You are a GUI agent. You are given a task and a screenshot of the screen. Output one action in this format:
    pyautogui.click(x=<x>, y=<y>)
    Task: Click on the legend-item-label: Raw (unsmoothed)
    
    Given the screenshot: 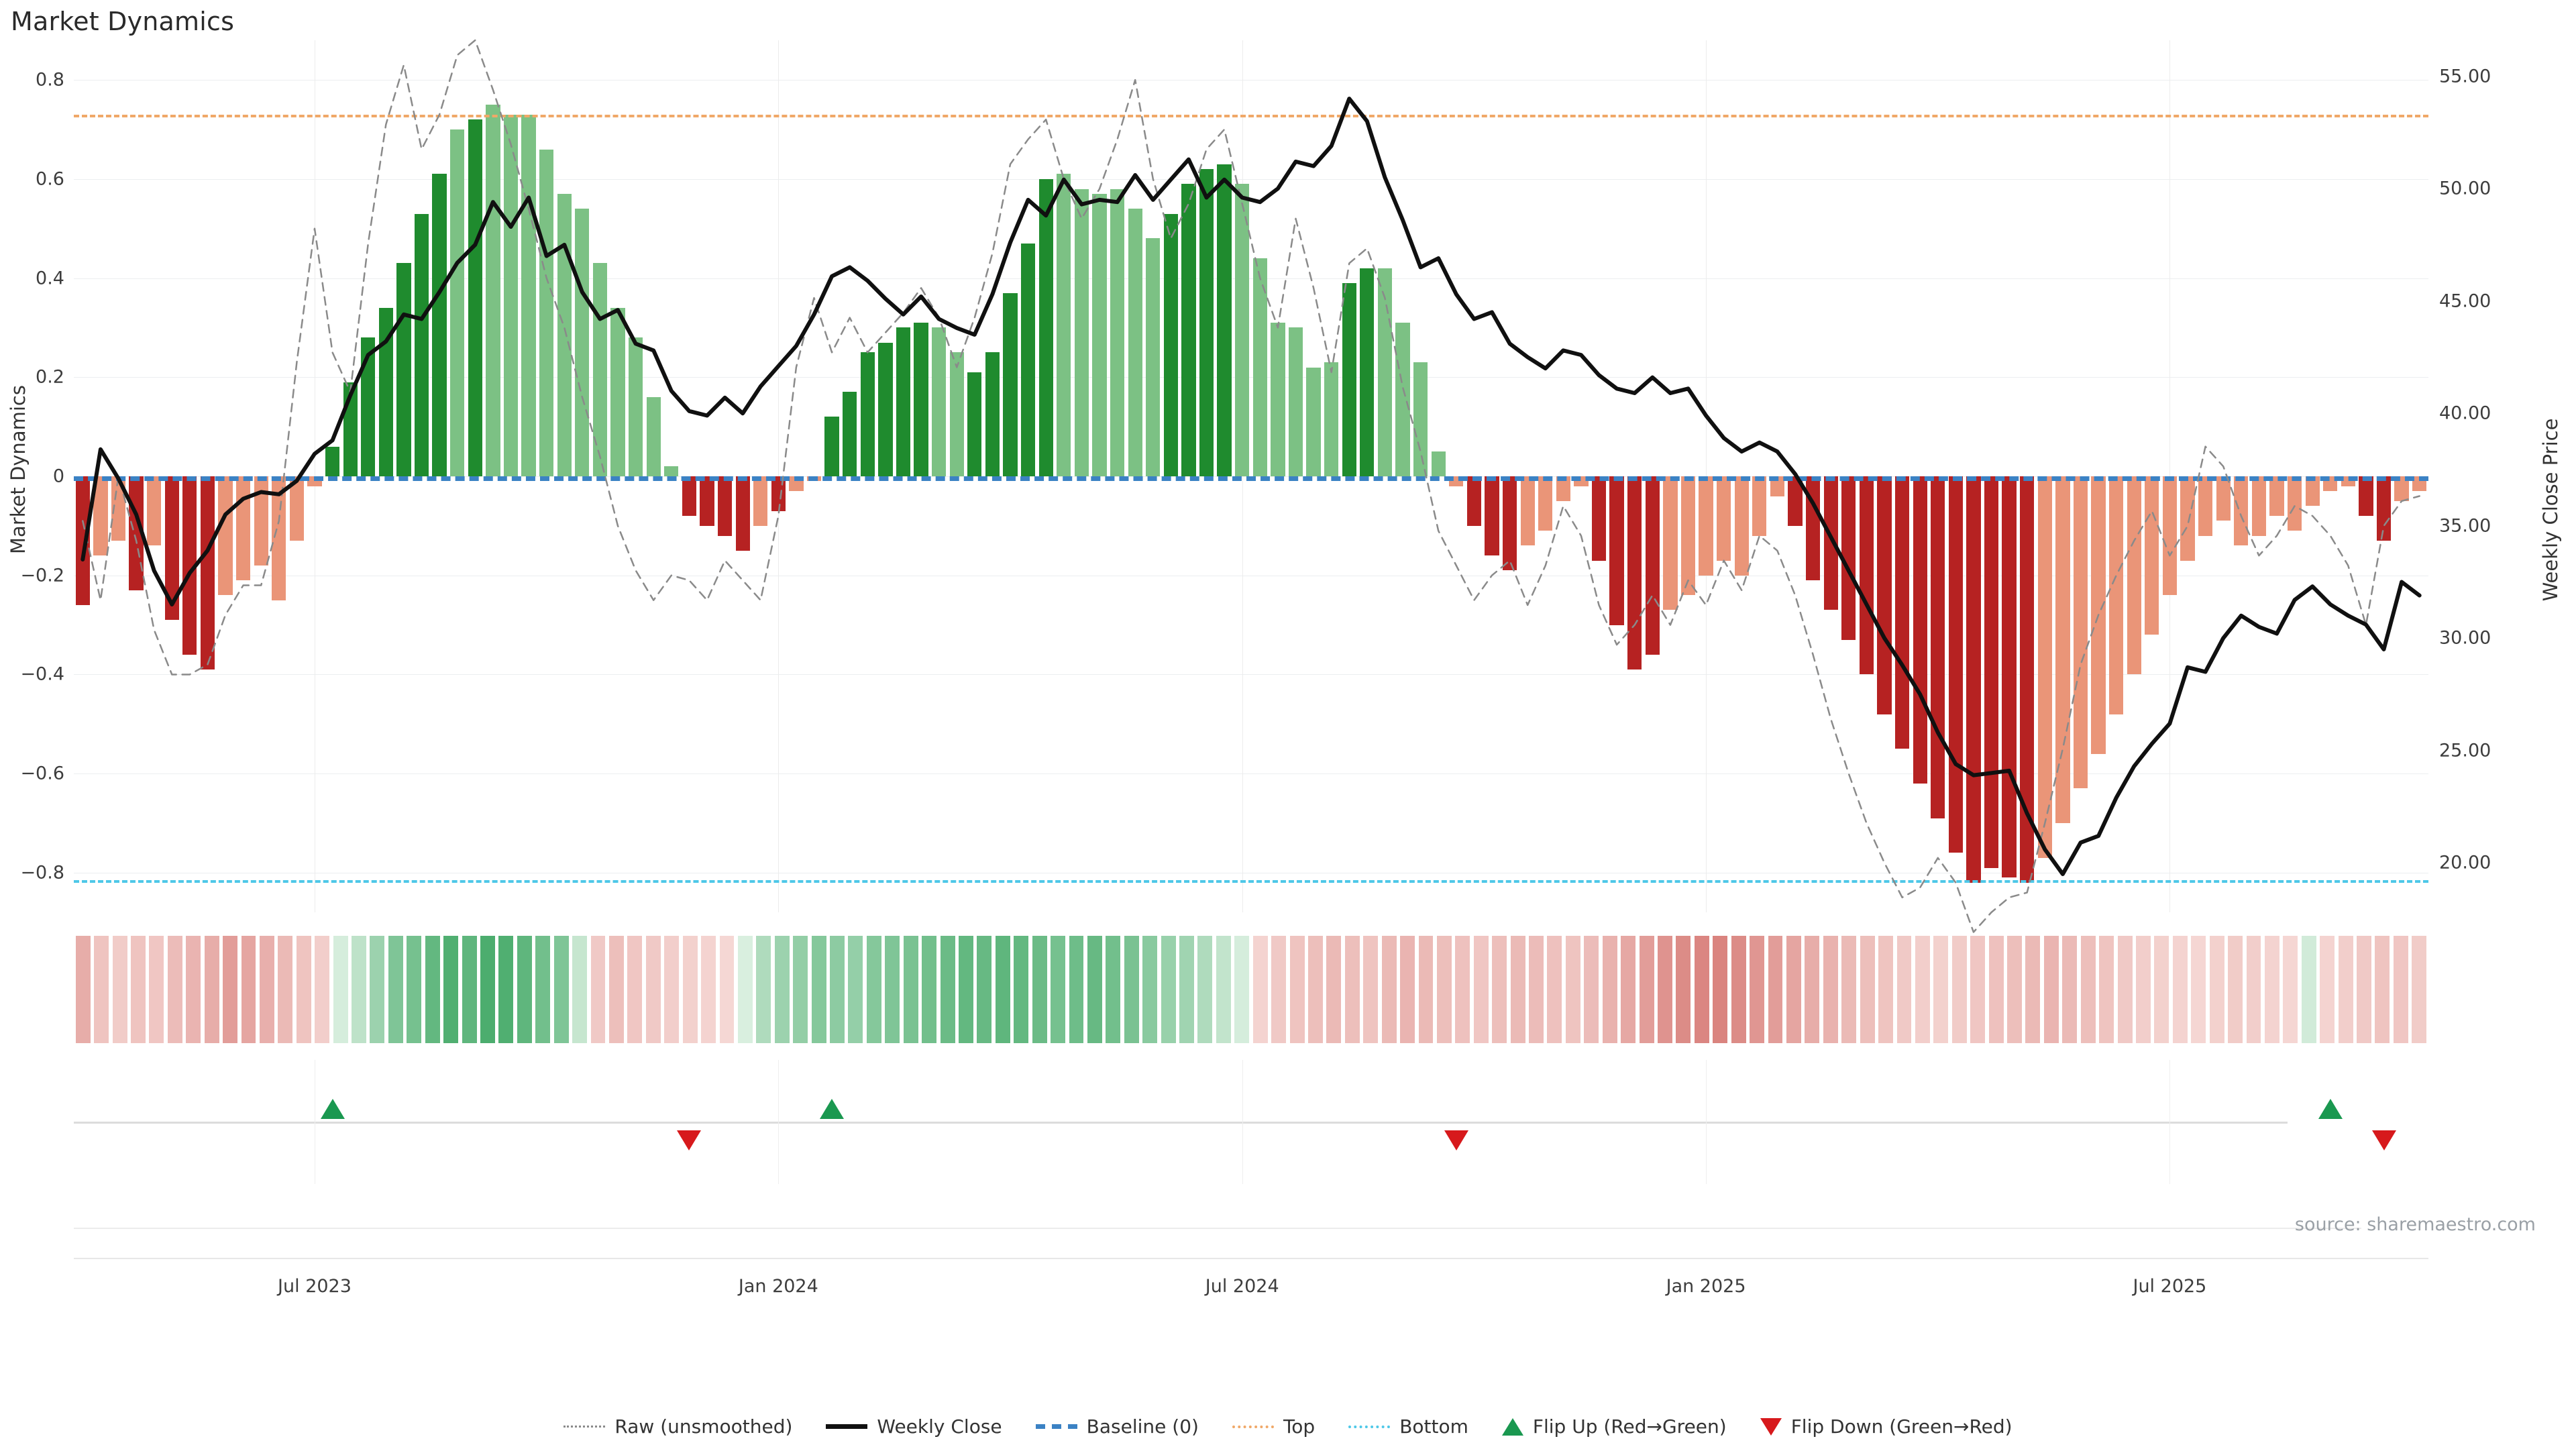 What is the action you would take?
    pyautogui.click(x=703, y=1426)
    